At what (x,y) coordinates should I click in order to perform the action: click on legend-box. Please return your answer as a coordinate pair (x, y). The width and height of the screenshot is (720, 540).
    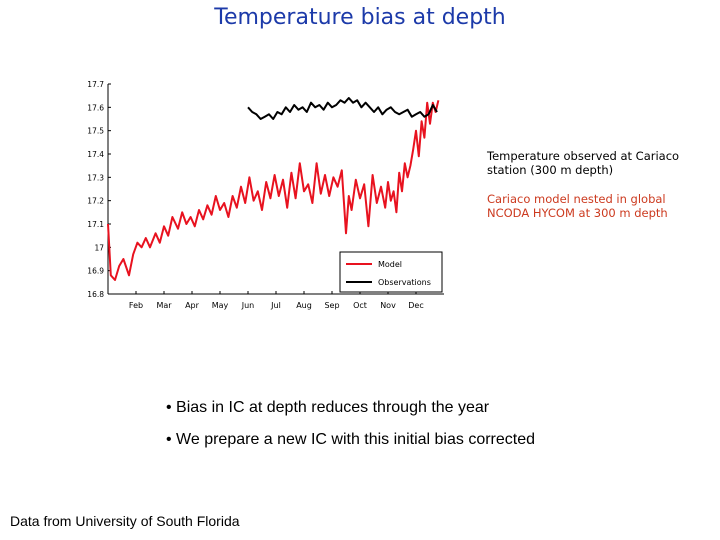
    Looking at the image, I should click on (391, 272).